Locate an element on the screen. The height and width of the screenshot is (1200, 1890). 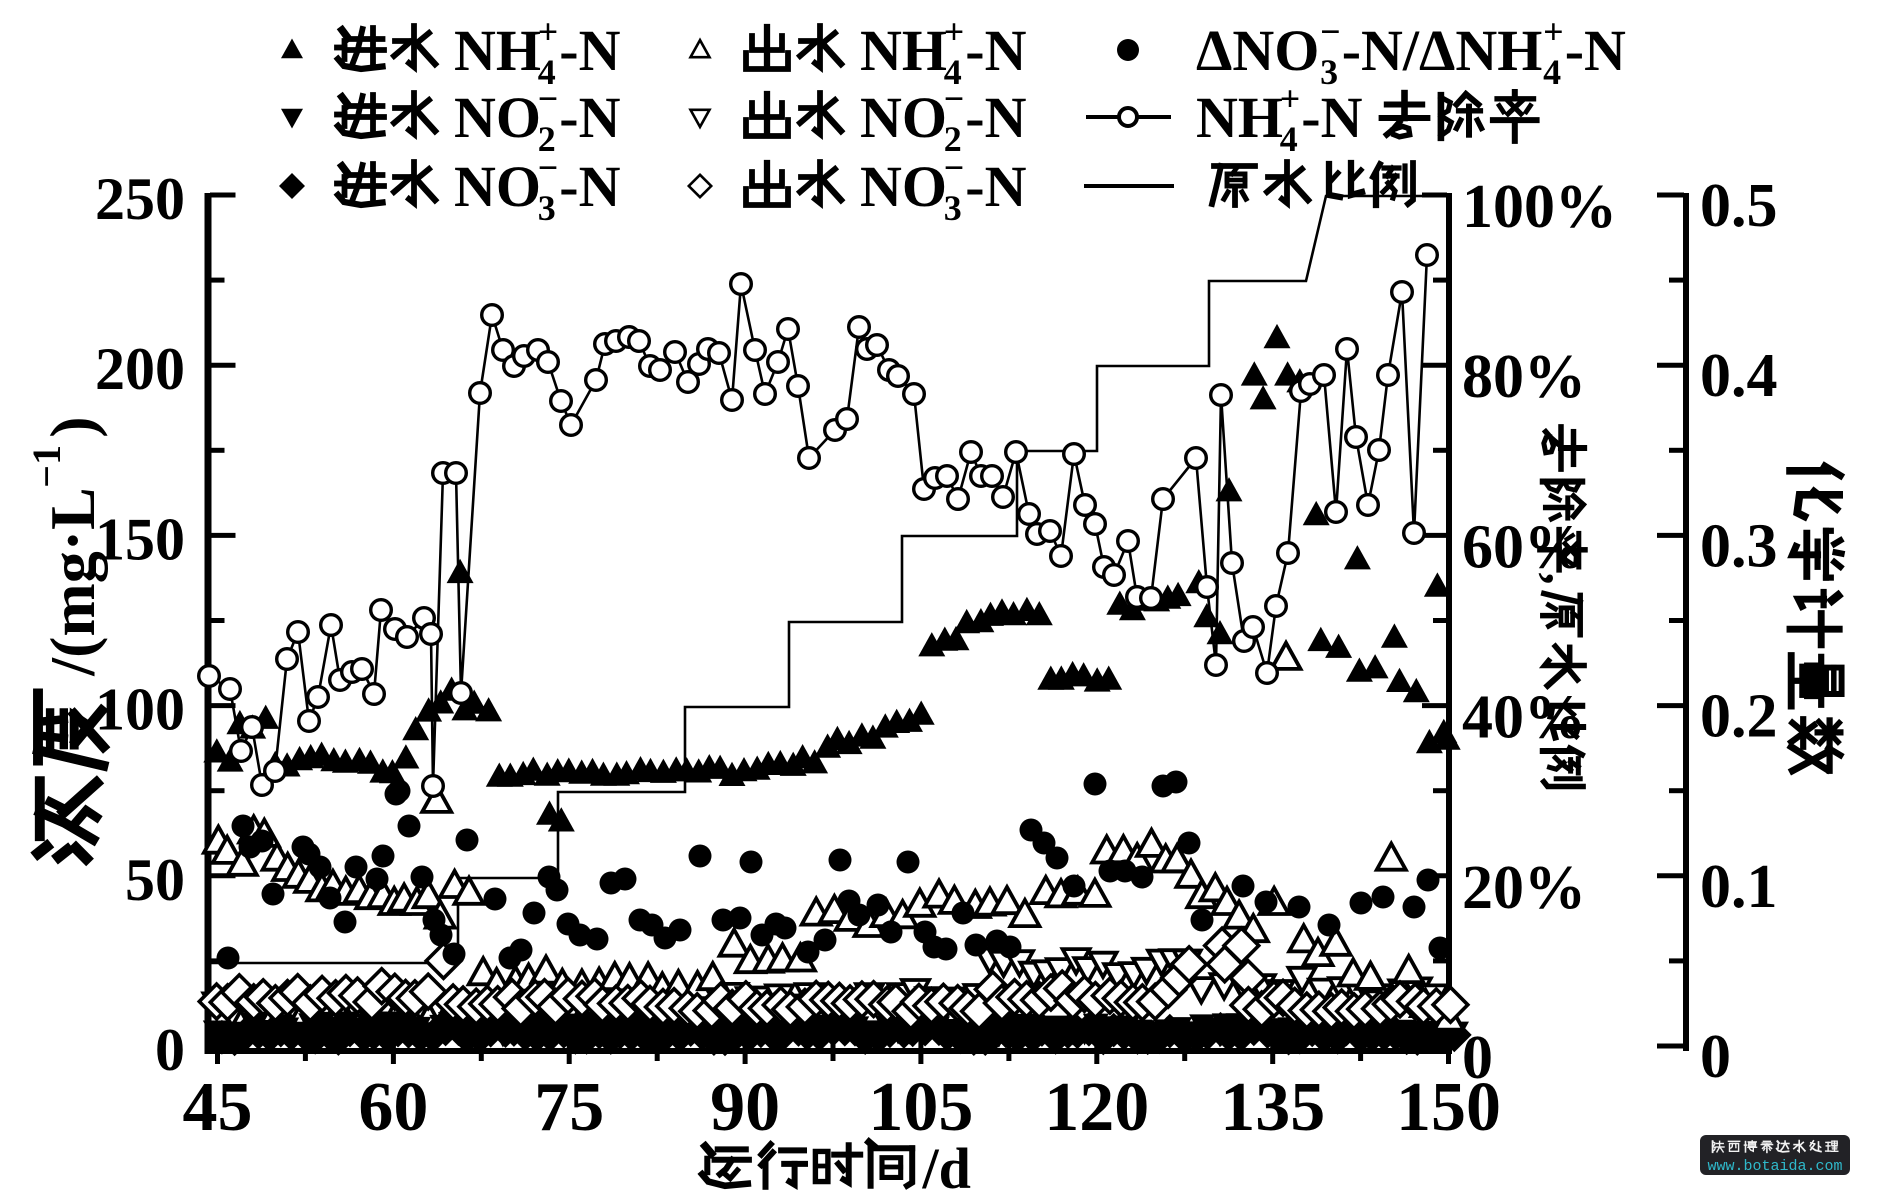
svg-text: /(mg·L is located at coordinates (72, 581).